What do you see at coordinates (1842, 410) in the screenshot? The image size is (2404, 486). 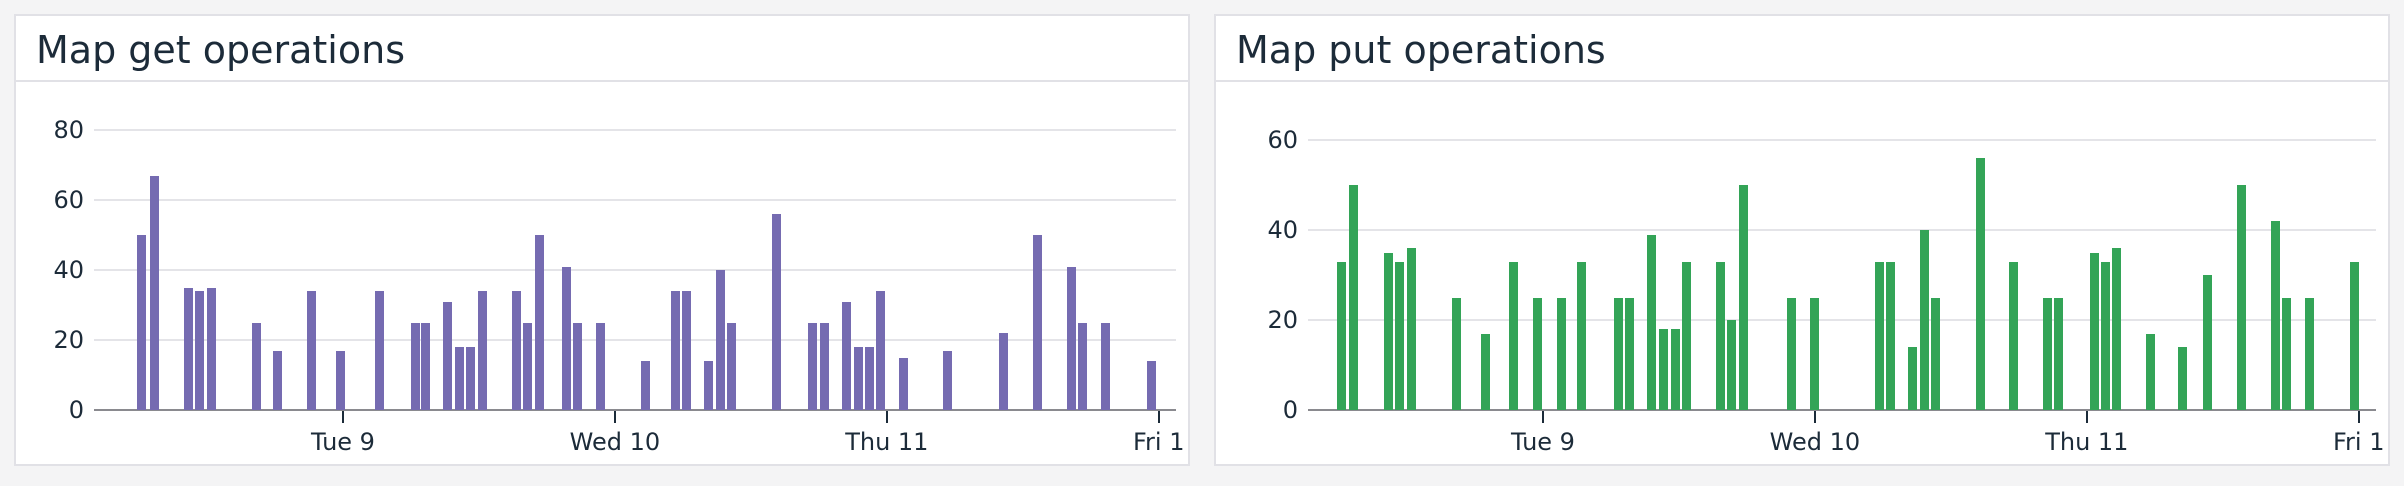 I see `x-axis-line` at bounding box center [1842, 410].